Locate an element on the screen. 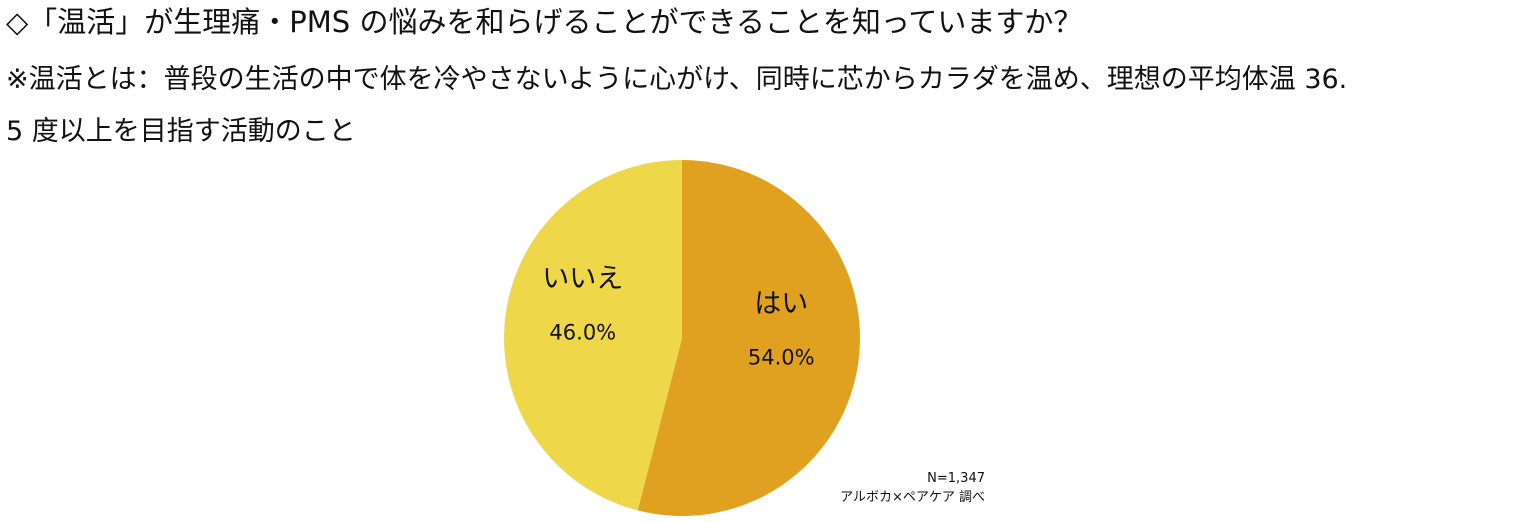 This screenshot has width=1528, height=523. value-label: 54.0% is located at coordinates (781, 358).